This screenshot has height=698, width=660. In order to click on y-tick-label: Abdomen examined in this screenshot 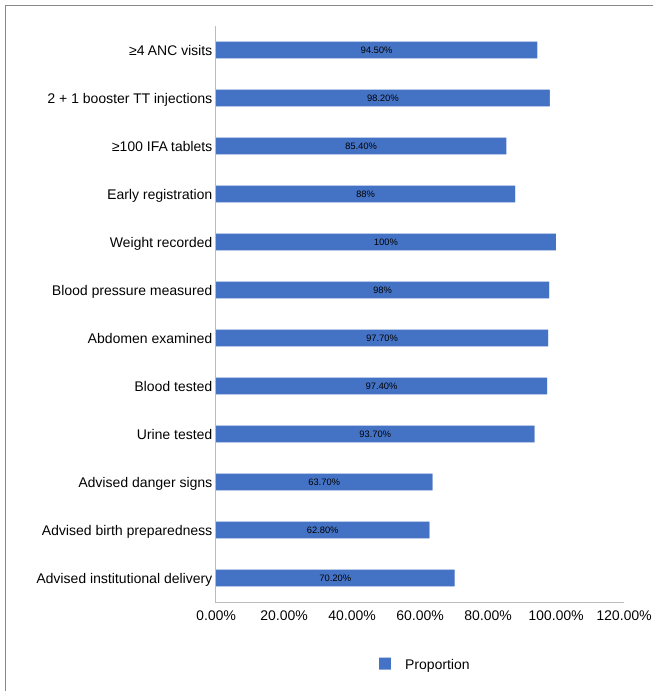, I will do `click(150, 338)`.